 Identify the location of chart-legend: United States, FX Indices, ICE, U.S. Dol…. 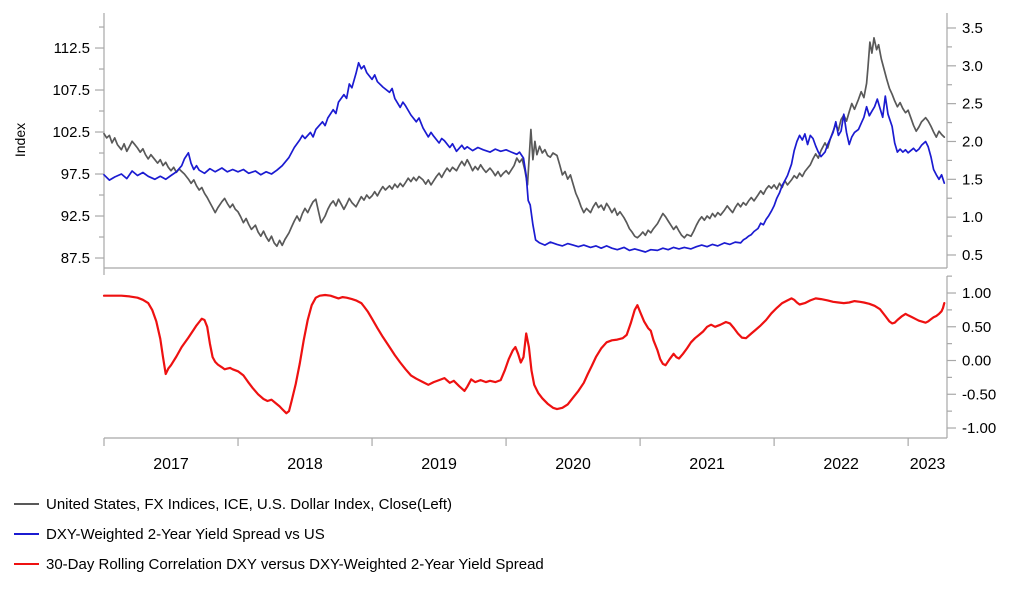
(279, 534).